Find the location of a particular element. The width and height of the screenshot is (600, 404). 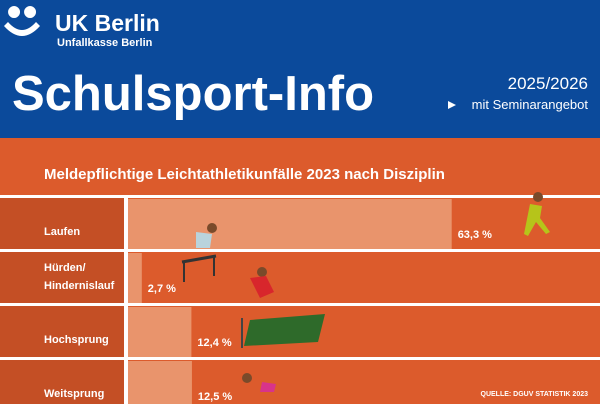

category-label: Laufen is located at coordinates (62, 232).